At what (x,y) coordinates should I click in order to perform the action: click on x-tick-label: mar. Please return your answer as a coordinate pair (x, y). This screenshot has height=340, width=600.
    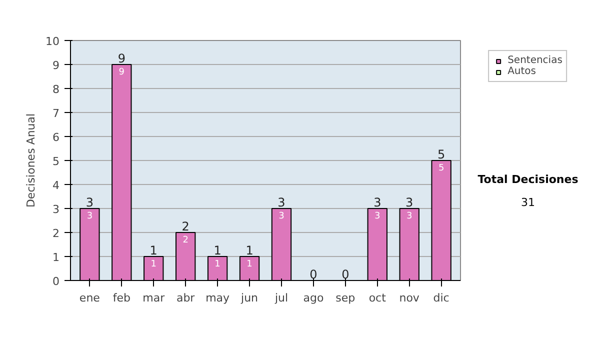
    Looking at the image, I should click on (154, 298).